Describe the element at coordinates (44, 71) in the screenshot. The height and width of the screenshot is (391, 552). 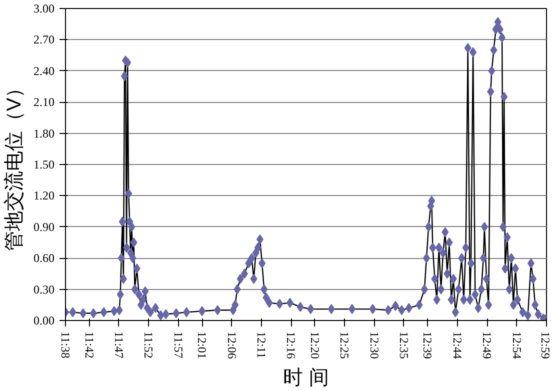
I see `y-tick-label: 2.40` at that location.